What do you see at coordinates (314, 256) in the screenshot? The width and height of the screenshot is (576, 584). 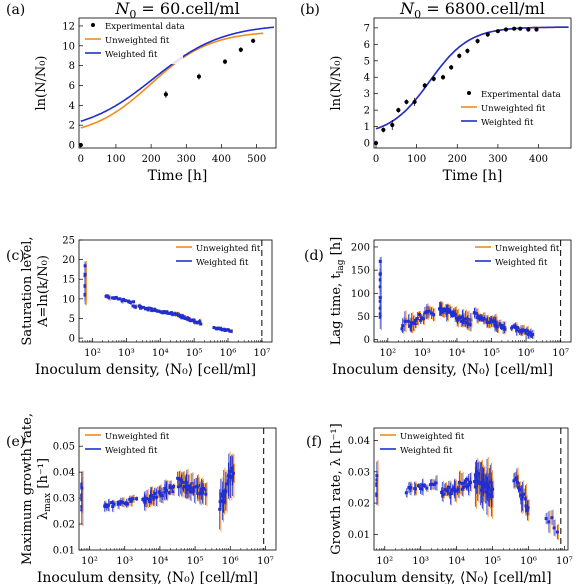 I see `panel-label: (d)` at bounding box center [314, 256].